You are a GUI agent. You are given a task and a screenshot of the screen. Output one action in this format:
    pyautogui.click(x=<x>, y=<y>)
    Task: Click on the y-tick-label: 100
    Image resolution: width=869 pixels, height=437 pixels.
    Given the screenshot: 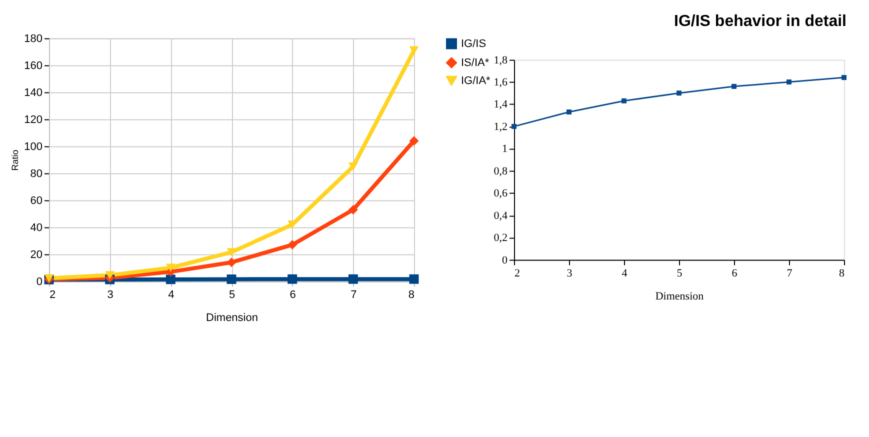 What is the action you would take?
    pyautogui.click(x=33, y=146)
    